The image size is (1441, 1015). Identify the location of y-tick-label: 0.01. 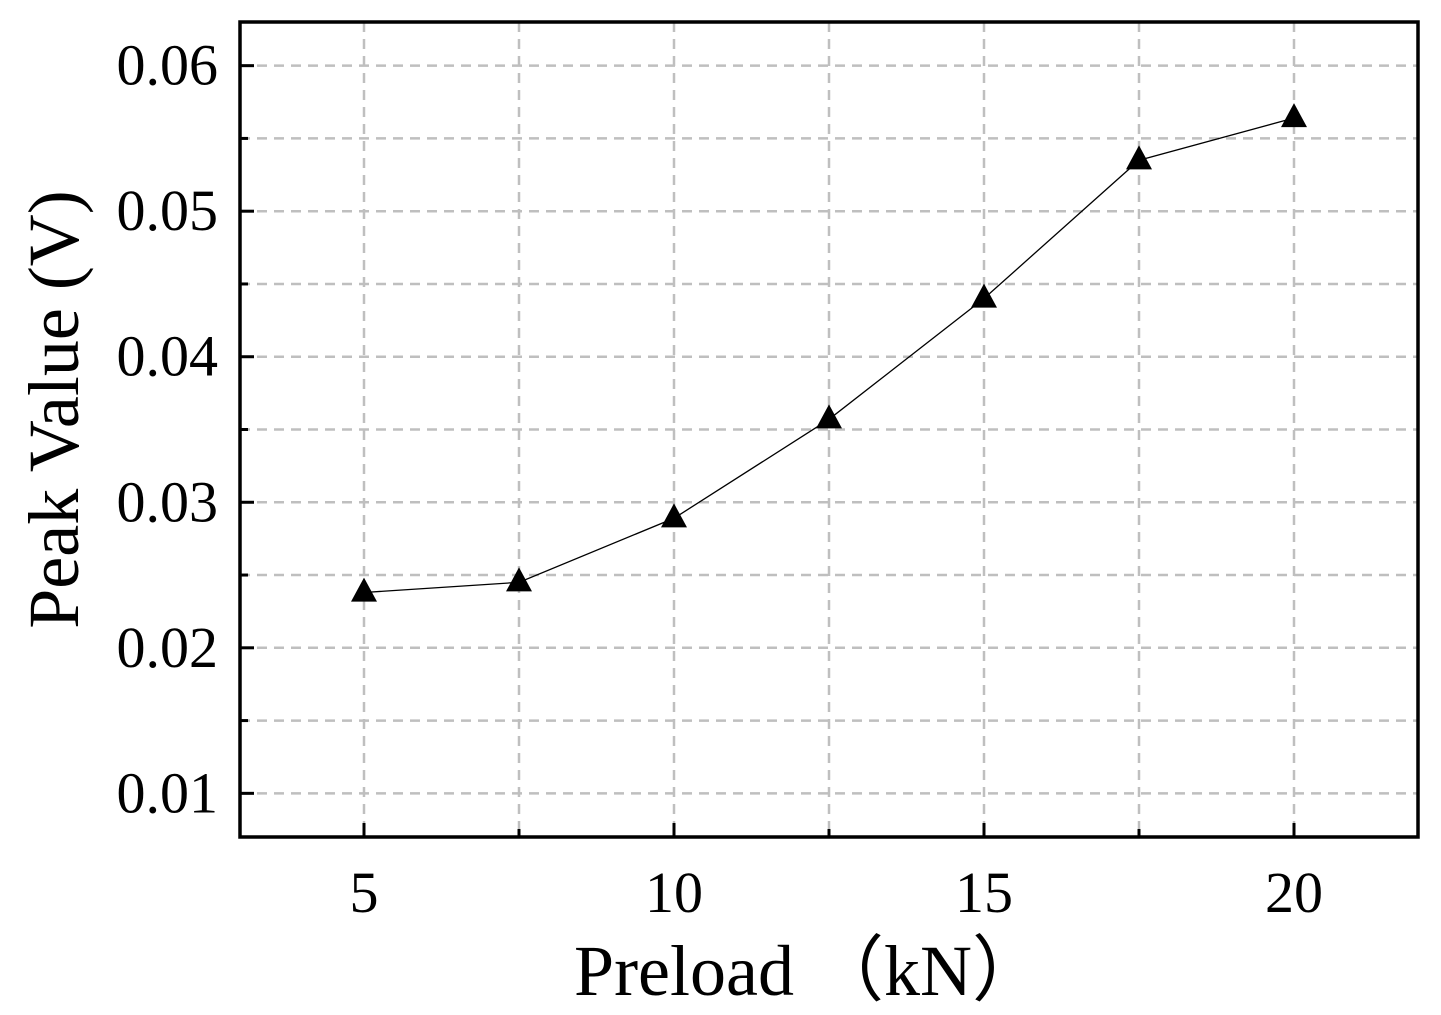
(168, 792).